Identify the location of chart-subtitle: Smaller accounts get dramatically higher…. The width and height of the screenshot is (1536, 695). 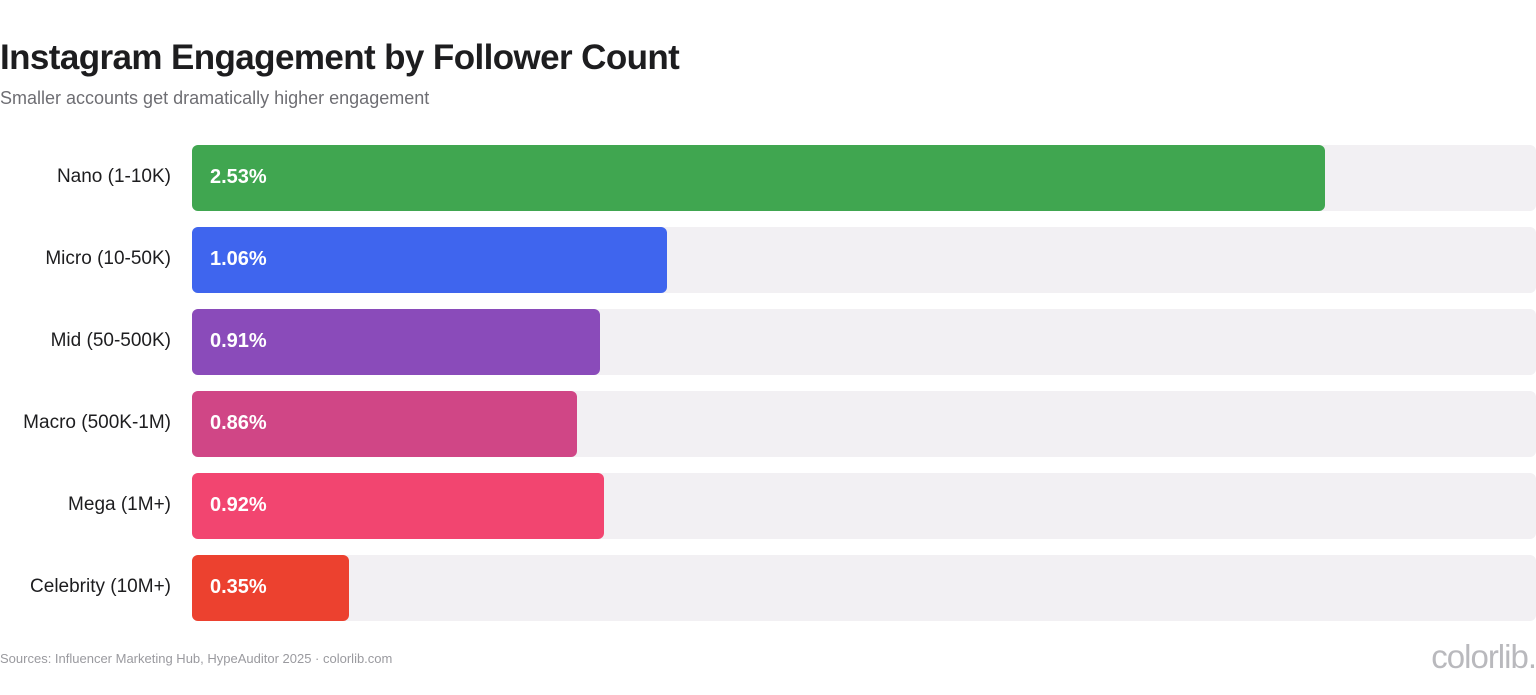
(215, 98).